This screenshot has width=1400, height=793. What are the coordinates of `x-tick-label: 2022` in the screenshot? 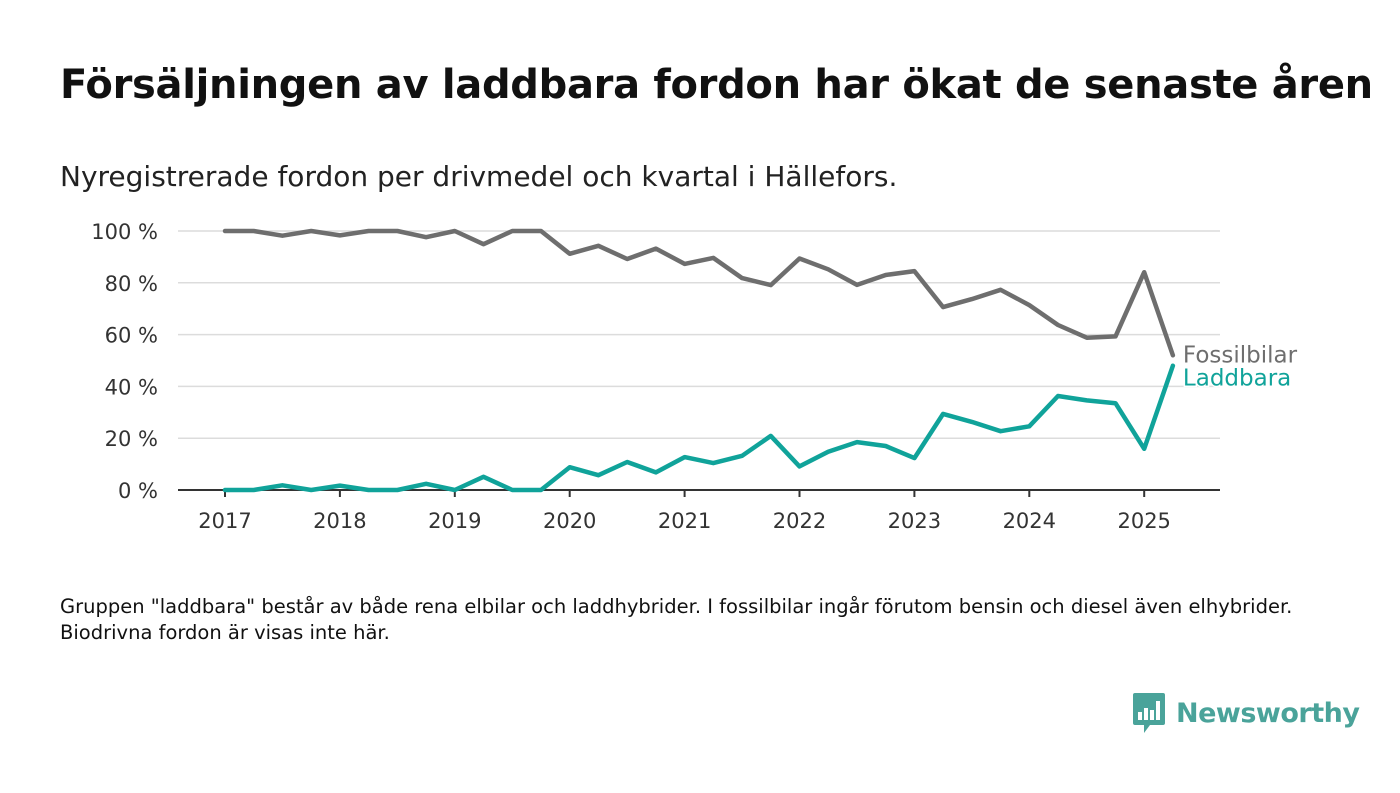 It's located at (799, 521).